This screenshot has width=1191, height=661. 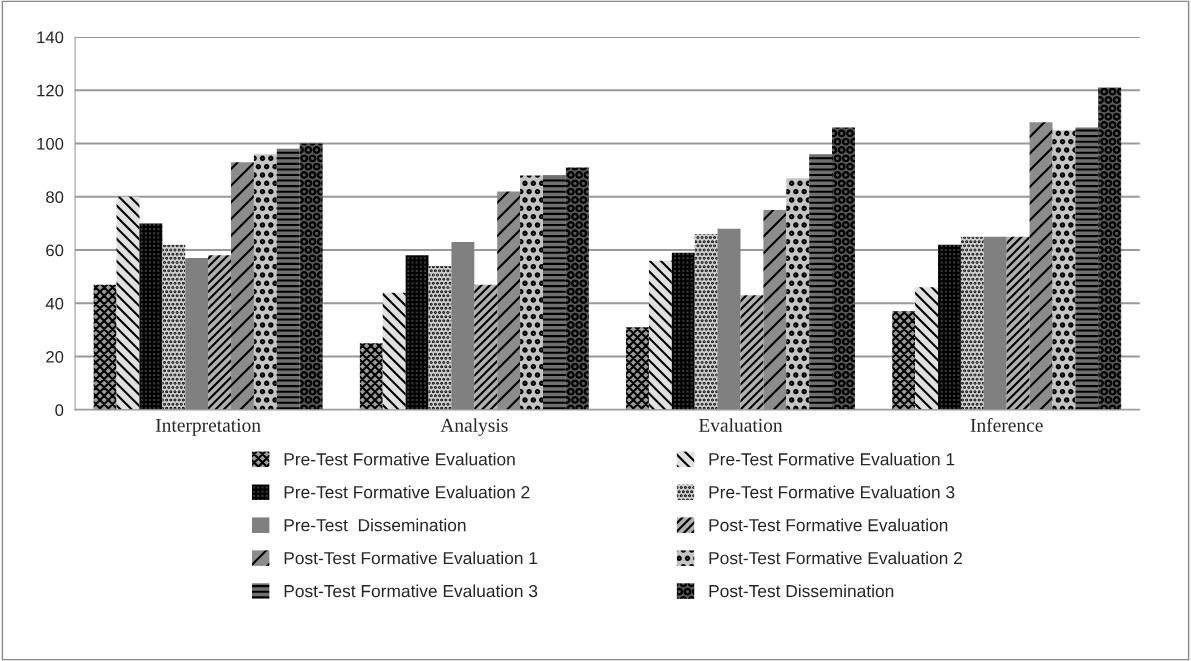 I want to click on x-tick-label: Analysis, so click(x=474, y=427).